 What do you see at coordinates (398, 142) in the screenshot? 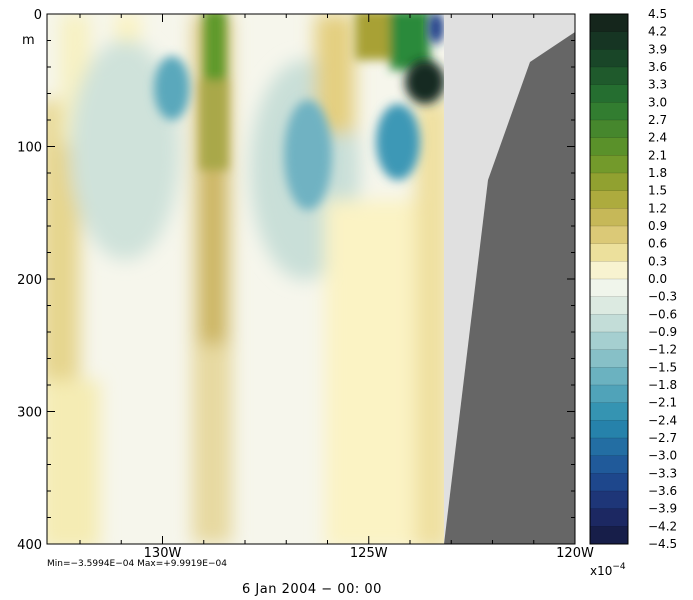
I see `blob-teal-124w` at bounding box center [398, 142].